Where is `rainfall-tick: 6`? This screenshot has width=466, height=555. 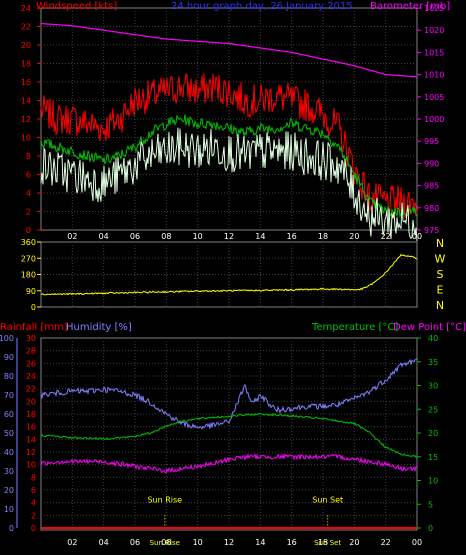 rainfall-tick: 6 is located at coordinates (33, 490).